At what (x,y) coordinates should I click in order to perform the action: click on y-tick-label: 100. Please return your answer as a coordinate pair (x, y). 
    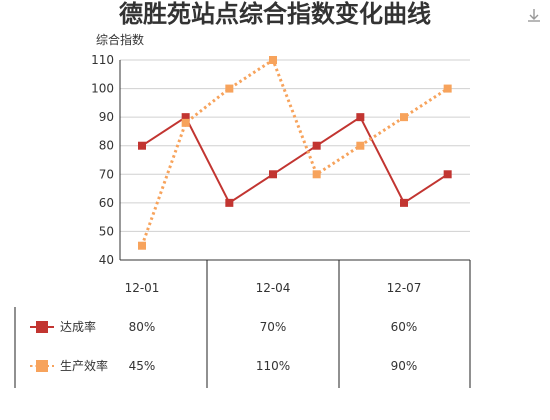
    Looking at the image, I should click on (102, 89).